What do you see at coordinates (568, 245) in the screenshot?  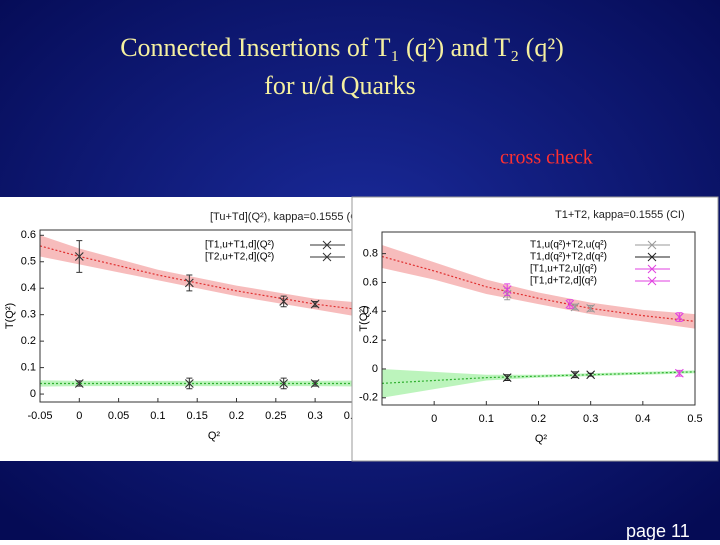 I see `legend-label: T1,u(q²)+T2,u(q²)` at bounding box center [568, 245].